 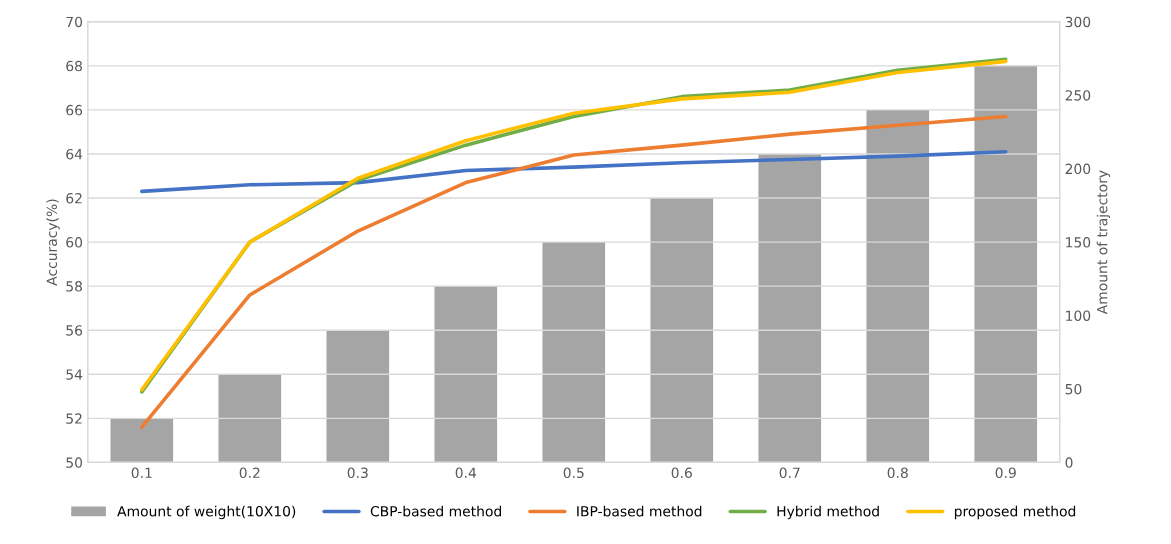 What do you see at coordinates (681, 473) in the screenshot?
I see `x-tick-label: 0.6` at bounding box center [681, 473].